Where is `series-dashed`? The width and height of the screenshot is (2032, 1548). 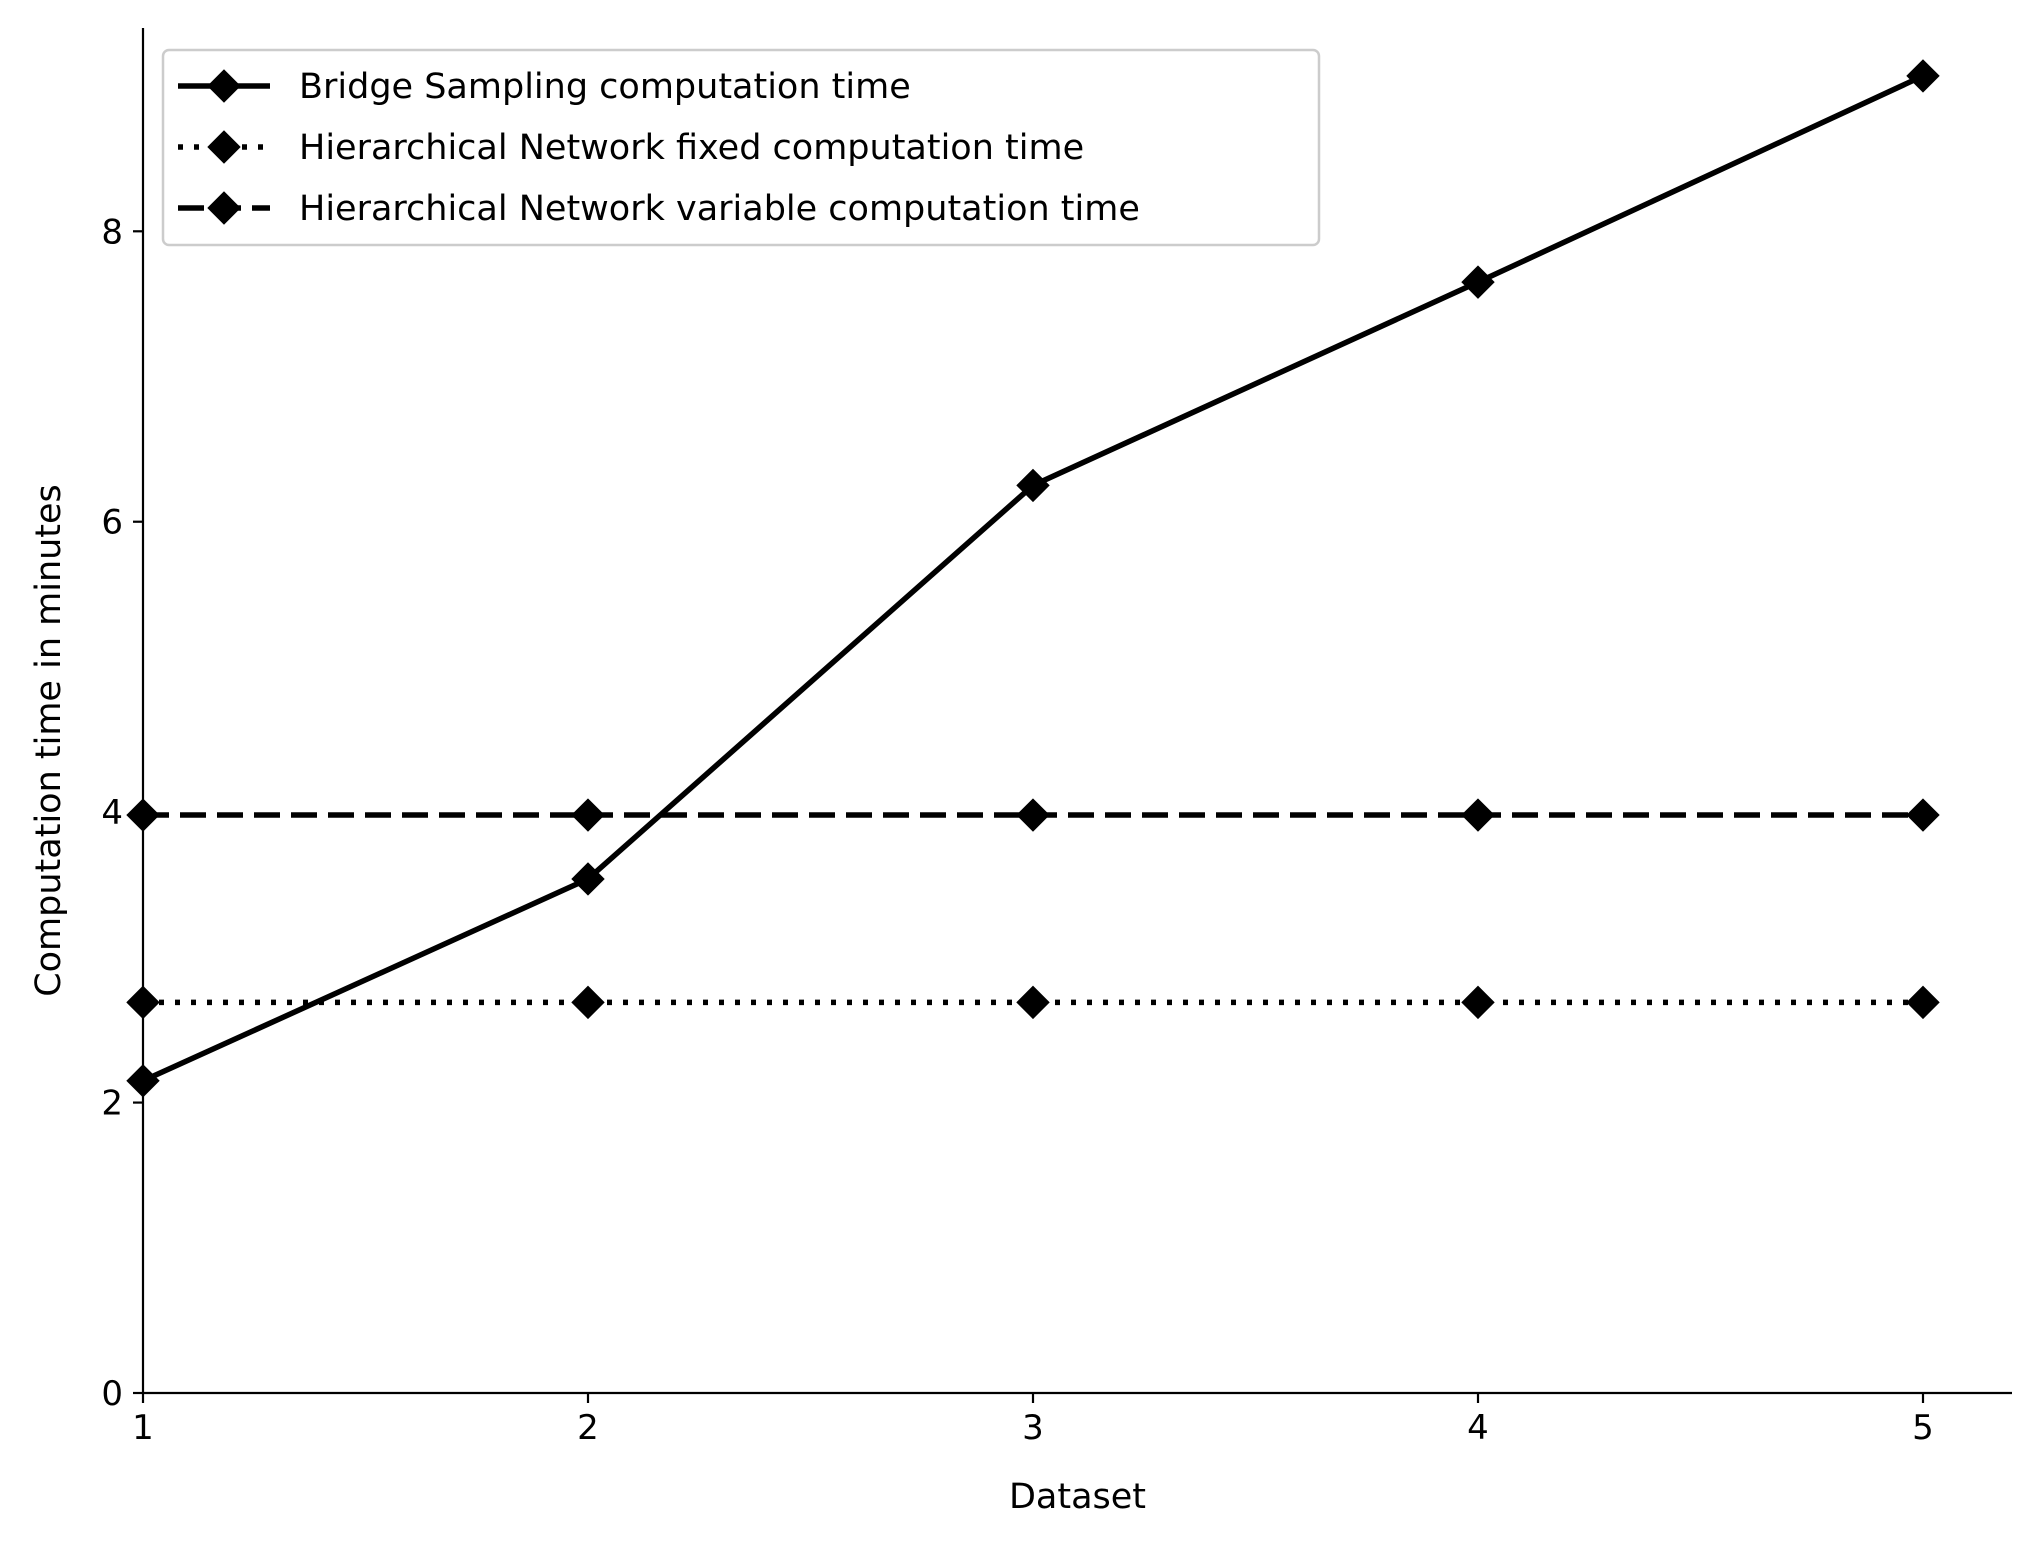 series-dashed is located at coordinates (1033, 815).